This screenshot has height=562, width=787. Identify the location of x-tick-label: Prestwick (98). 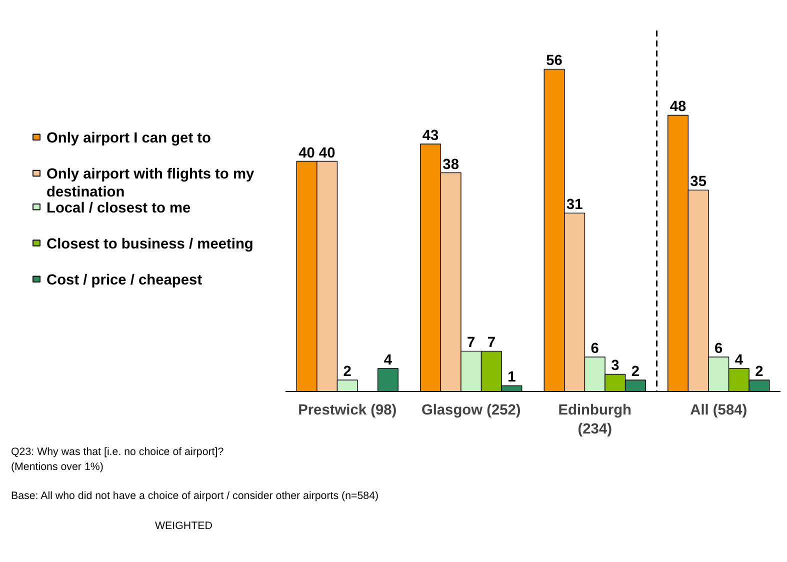
(347, 410).